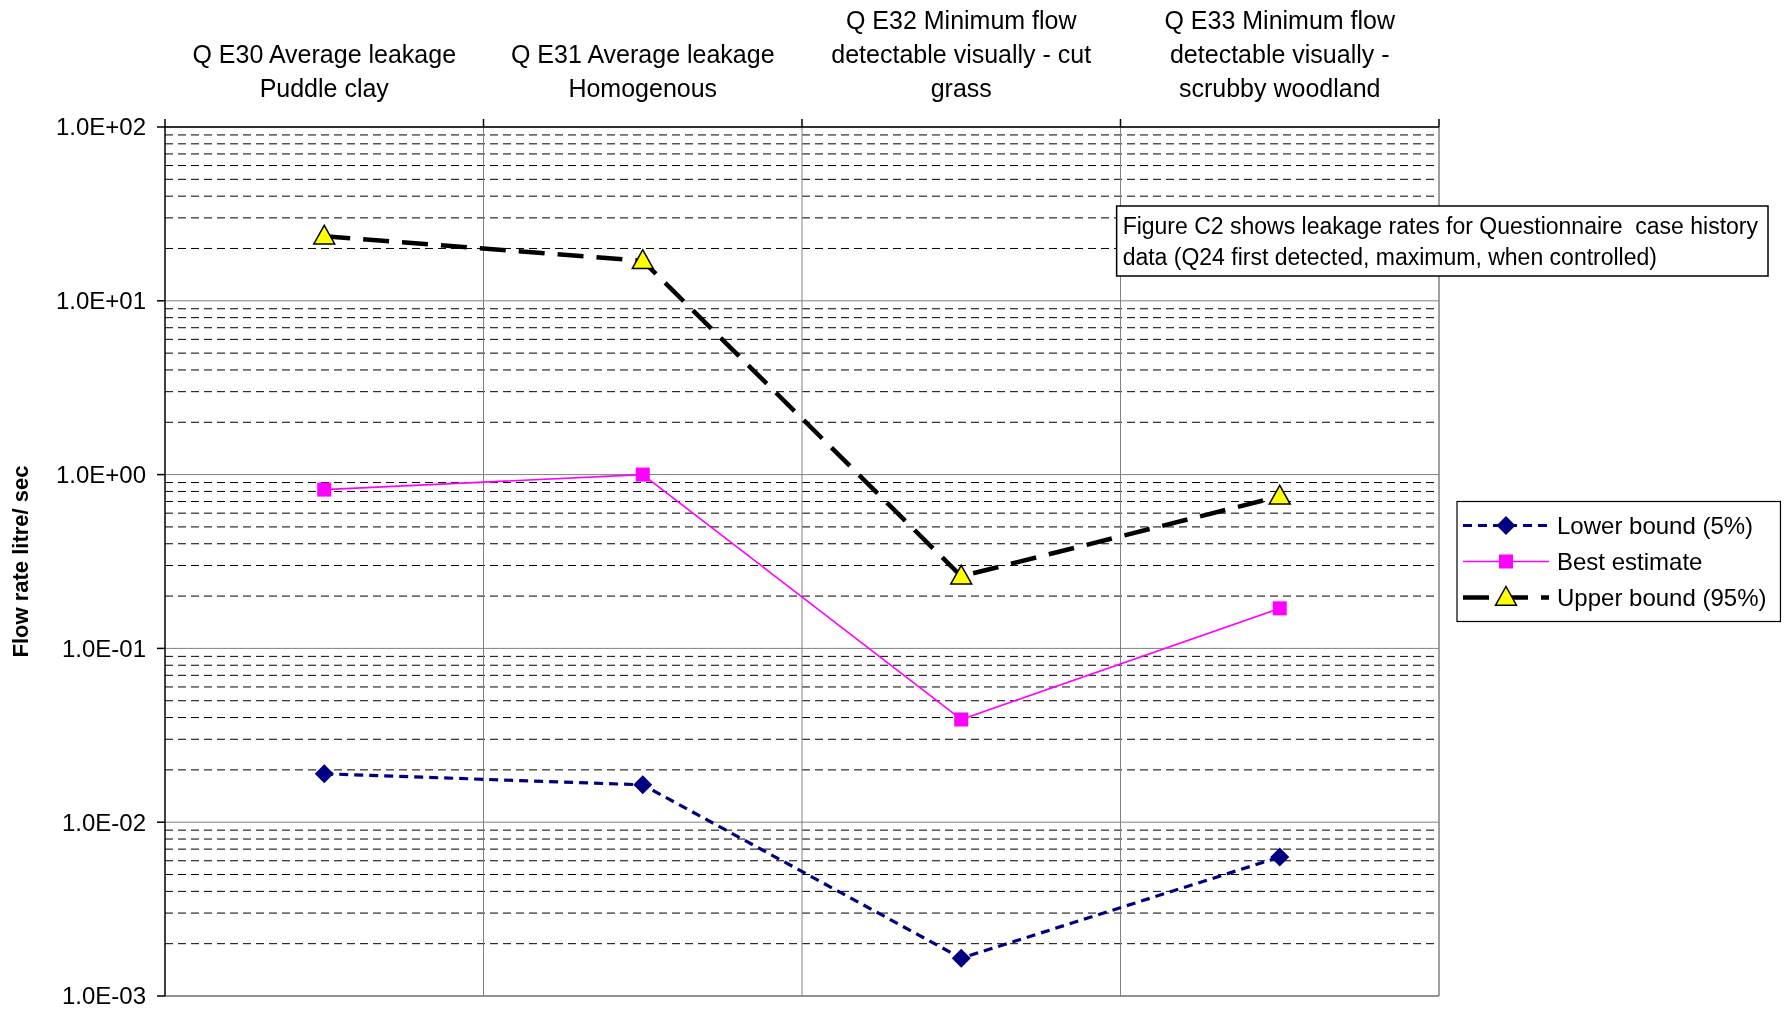 This screenshot has height=1010, width=1784. What do you see at coordinates (103, 648) in the screenshot?
I see `y-tick-label: 1.0E-01` at bounding box center [103, 648].